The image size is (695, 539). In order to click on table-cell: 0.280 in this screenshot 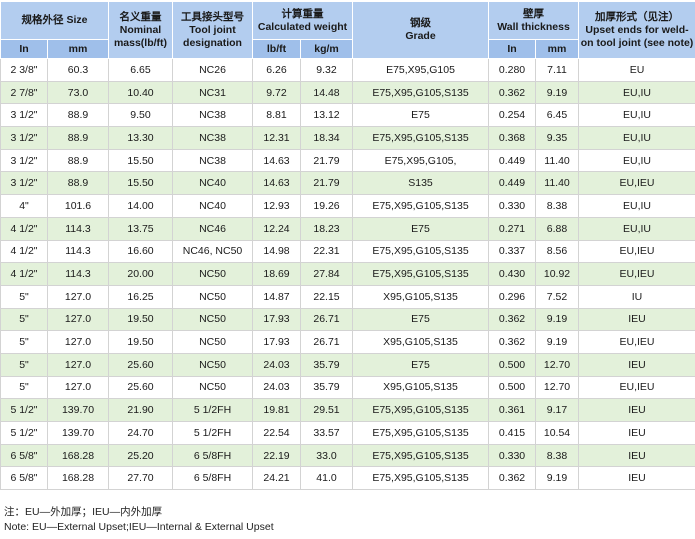, I will do `click(512, 70)`.